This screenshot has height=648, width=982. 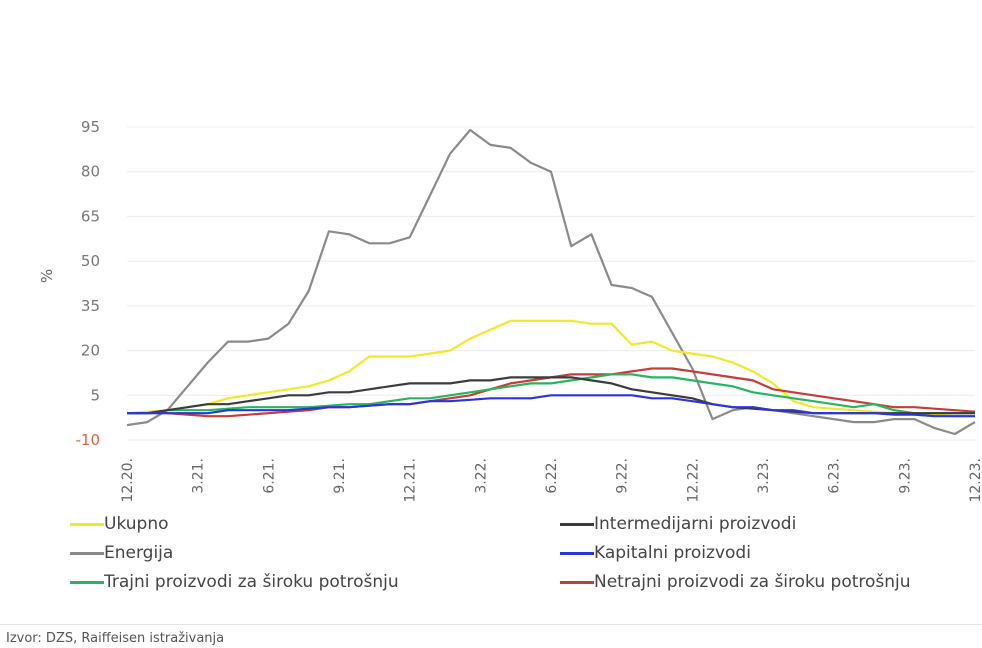 I want to click on legend-label: Kapitalni proizvodi, so click(x=672, y=553).